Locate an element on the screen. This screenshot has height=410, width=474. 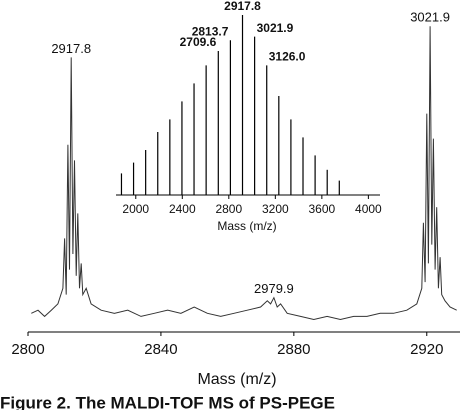
x-tick-label: 4000 is located at coordinates (368, 209).